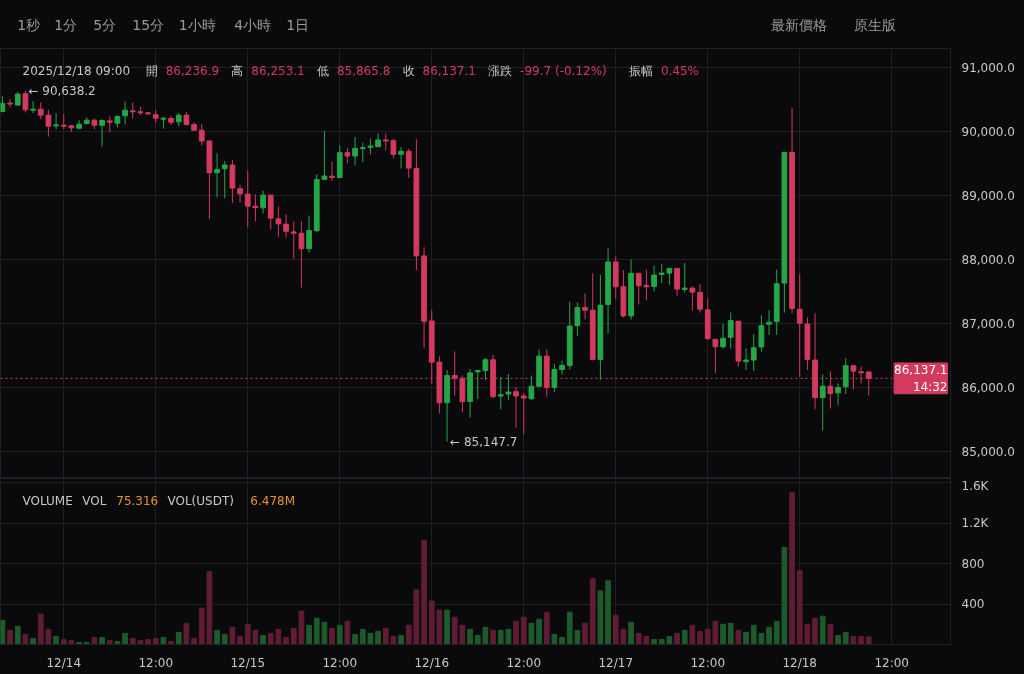 This screenshot has width=1024, height=674. Describe the element at coordinates (151, 70) in the screenshot. I see `annotation: 開` at that location.